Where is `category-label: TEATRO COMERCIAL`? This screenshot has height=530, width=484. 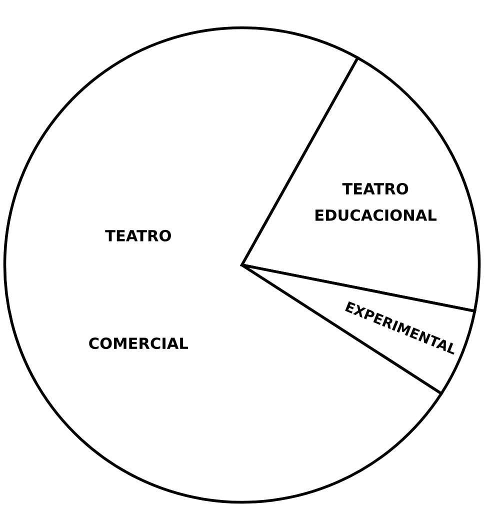 category-label: TEATRO COMERCIAL is located at coordinates (138, 290).